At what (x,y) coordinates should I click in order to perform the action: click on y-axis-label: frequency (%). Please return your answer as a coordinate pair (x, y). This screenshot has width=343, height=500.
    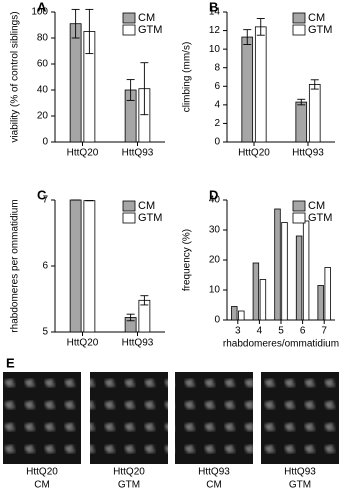
    Looking at the image, I should click on (187, 260).